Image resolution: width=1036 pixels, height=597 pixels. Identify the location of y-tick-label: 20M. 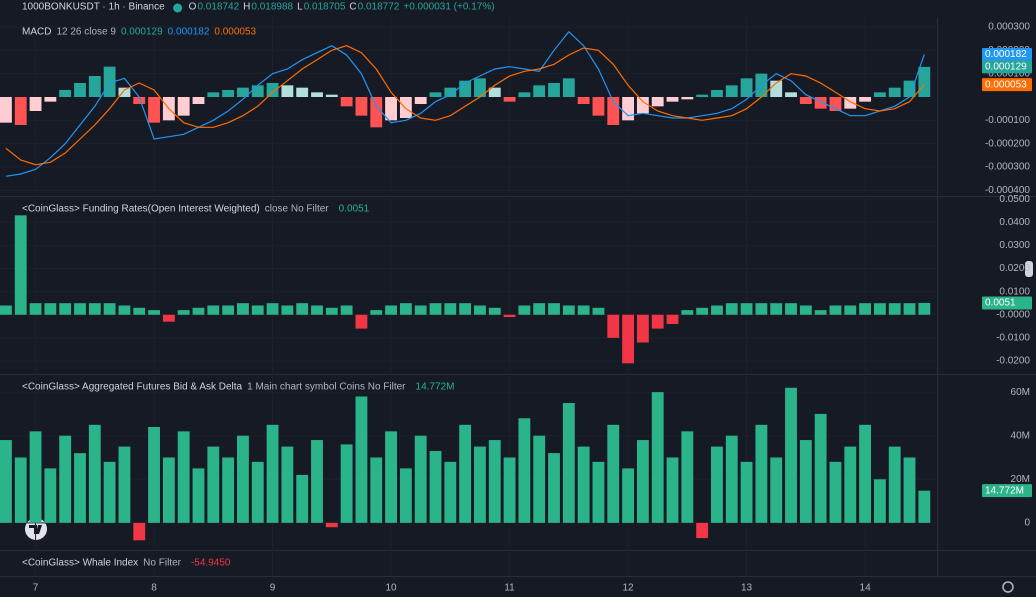
(1020, 479).